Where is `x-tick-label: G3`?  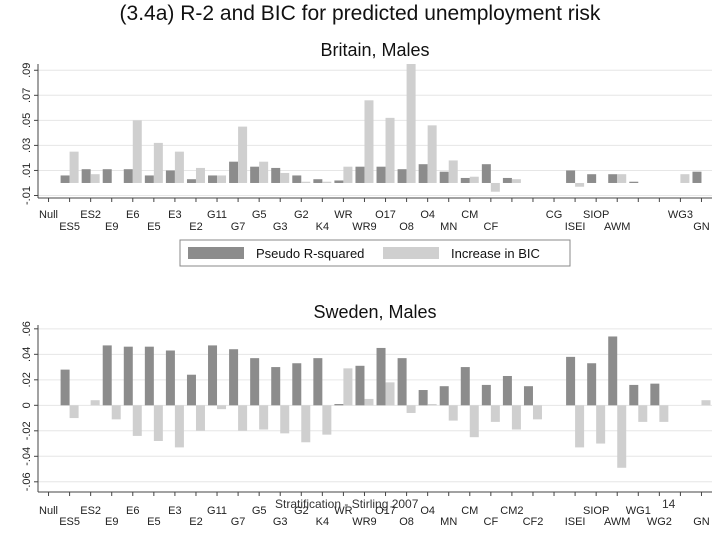
x-tick-label: G3 is located at coordinates (280, 227).